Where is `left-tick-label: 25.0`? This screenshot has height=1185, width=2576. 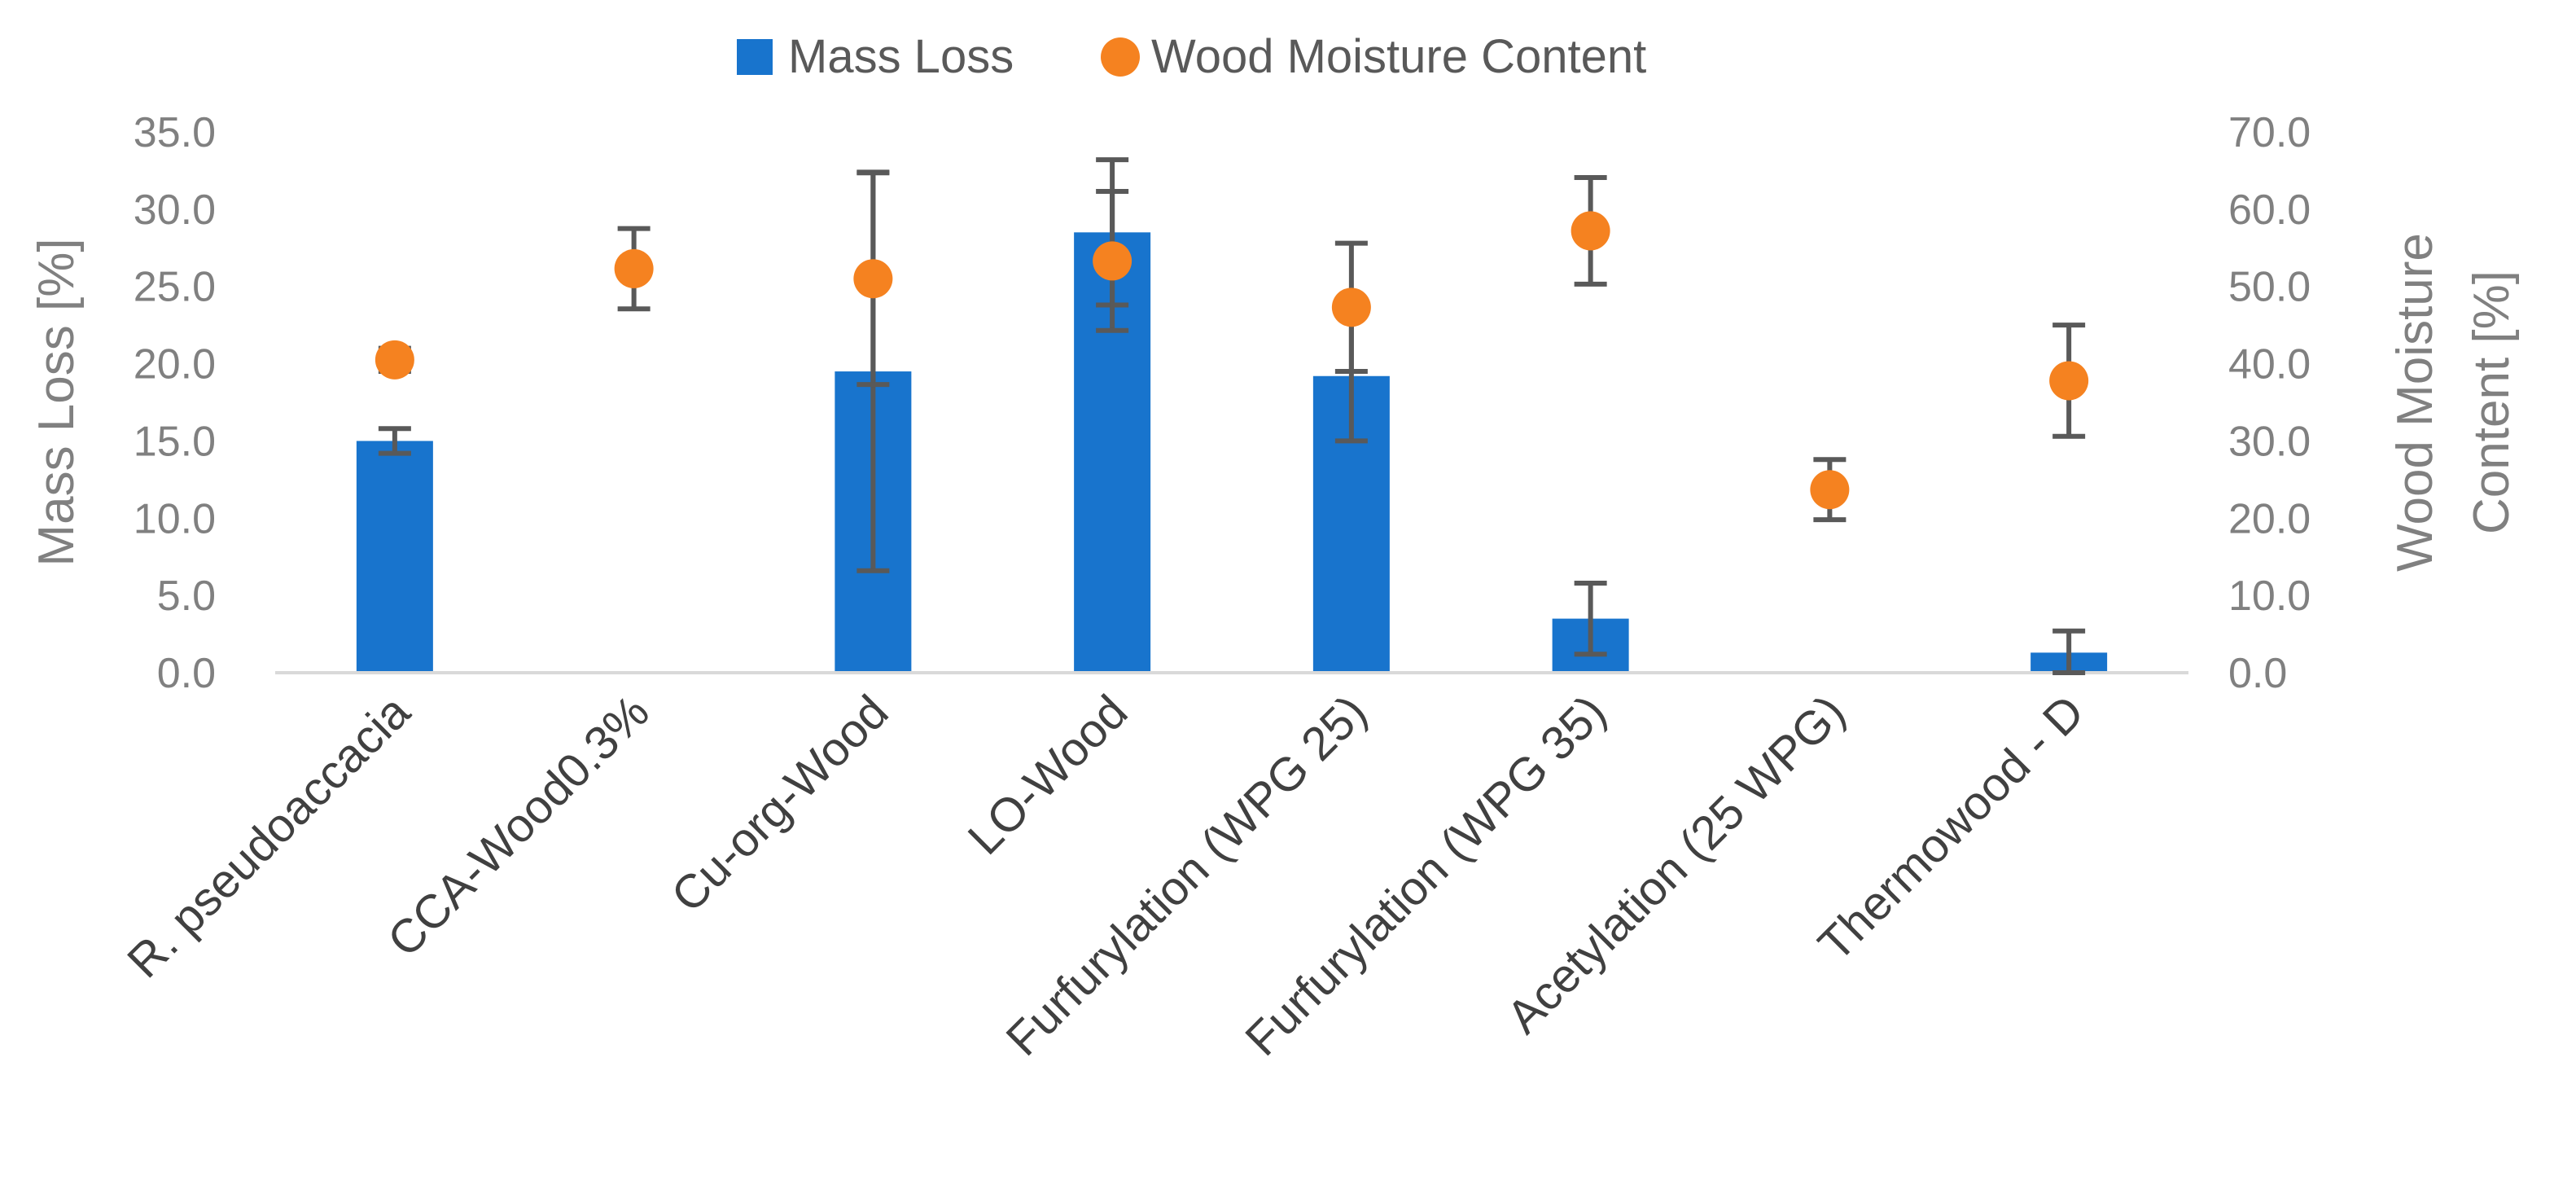
left-tick-label: 25.0 is located at coordinates (175, 288).